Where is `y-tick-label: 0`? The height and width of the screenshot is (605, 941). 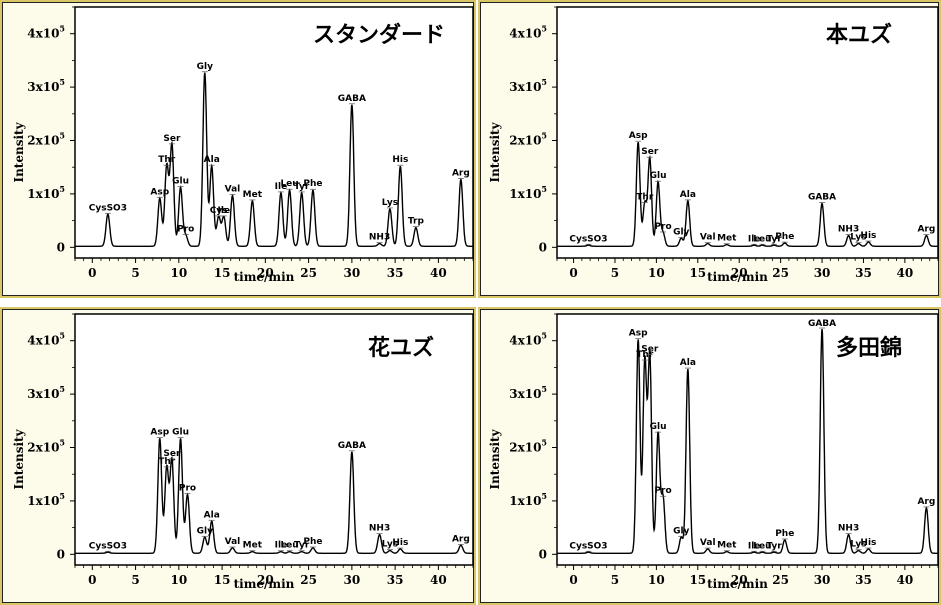
y-tick-label: 0 is located at coordinates (61, 554).